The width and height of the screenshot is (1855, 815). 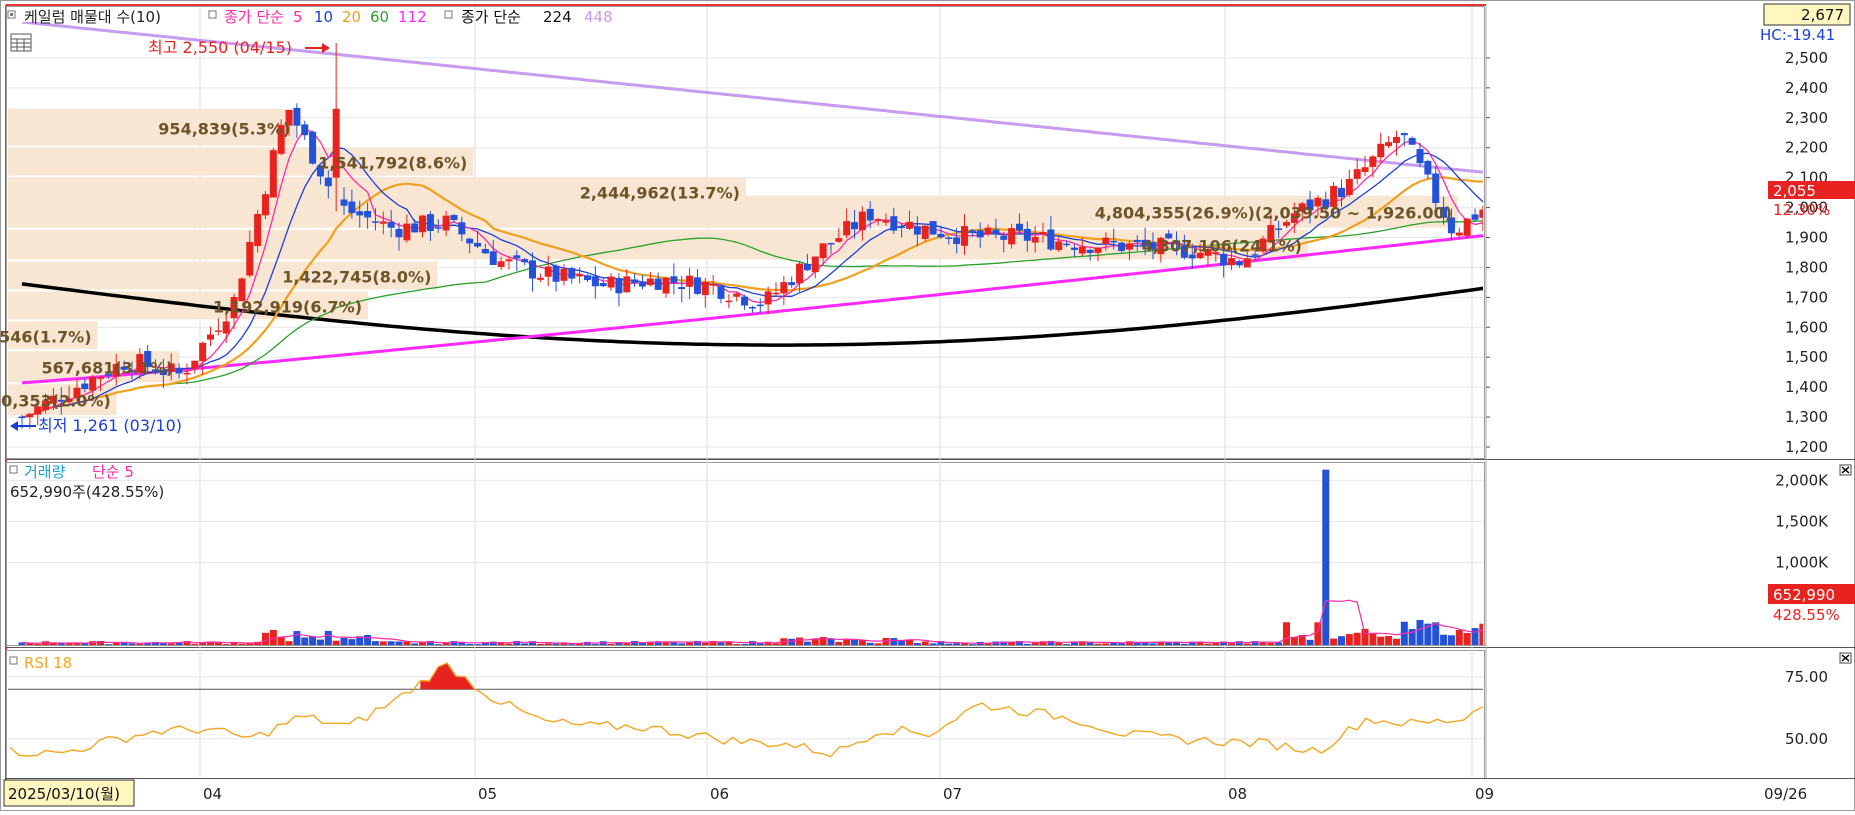 I want to click on price-tick-label: 1,600, so click(x=1806, y=327).